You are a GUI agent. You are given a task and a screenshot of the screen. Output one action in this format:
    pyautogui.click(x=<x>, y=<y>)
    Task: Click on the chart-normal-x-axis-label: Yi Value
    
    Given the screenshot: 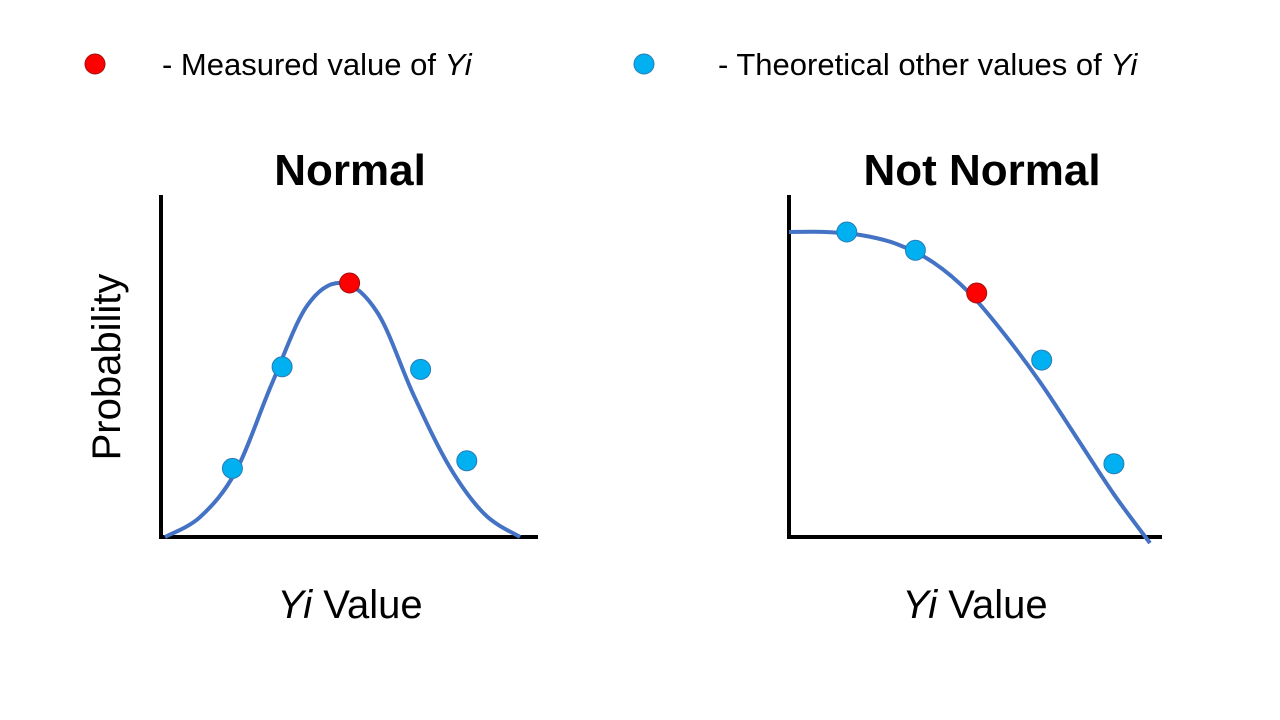 What is the action you would take?
    pyautogui.click(x=349, y=605)
    